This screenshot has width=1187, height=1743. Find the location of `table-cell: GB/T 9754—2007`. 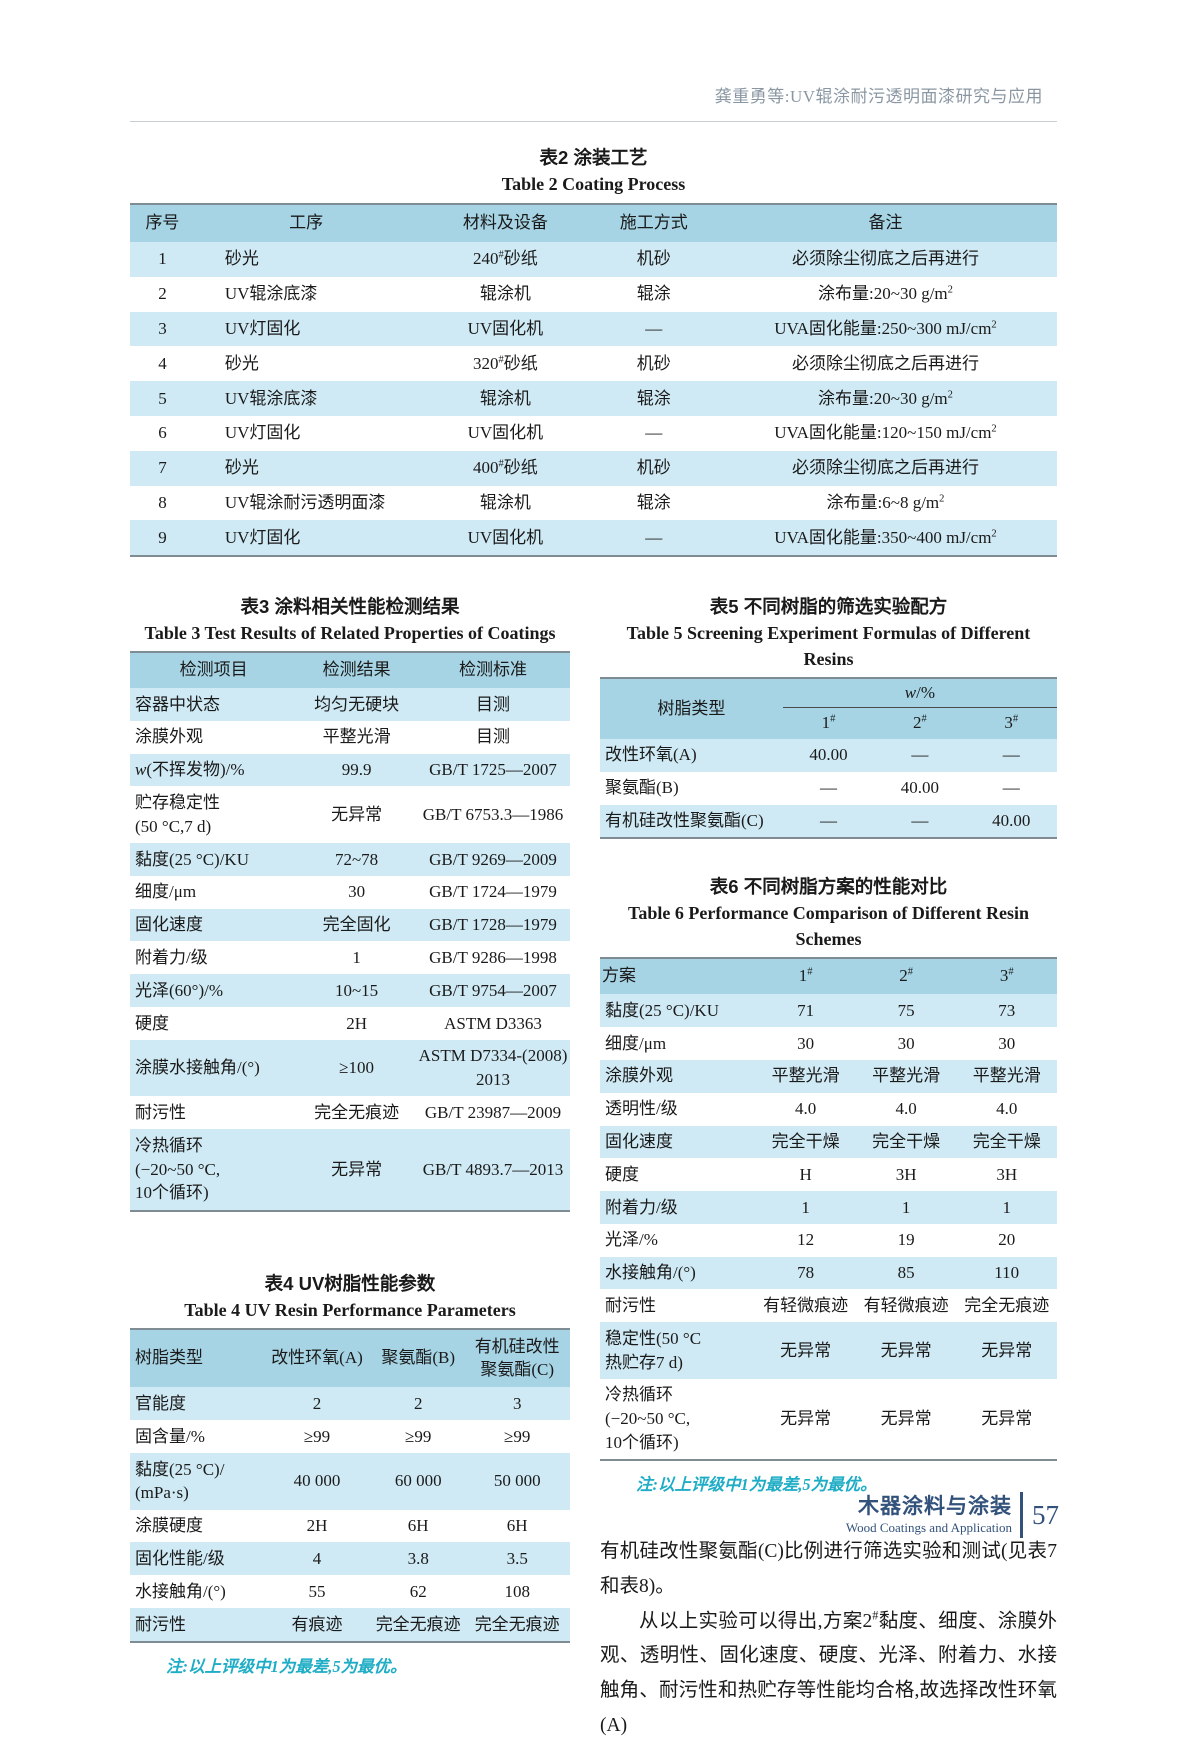

table-cell: GB/T 9754—2007 is located at coordinates (492, 991).